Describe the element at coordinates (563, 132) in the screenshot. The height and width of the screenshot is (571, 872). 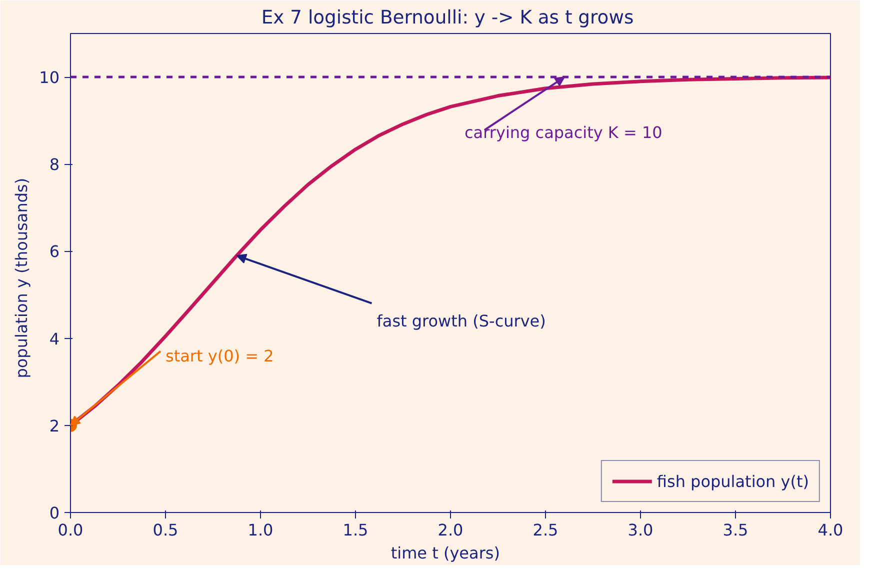
I see `annotation: carrying capacity K = 10` at that location.